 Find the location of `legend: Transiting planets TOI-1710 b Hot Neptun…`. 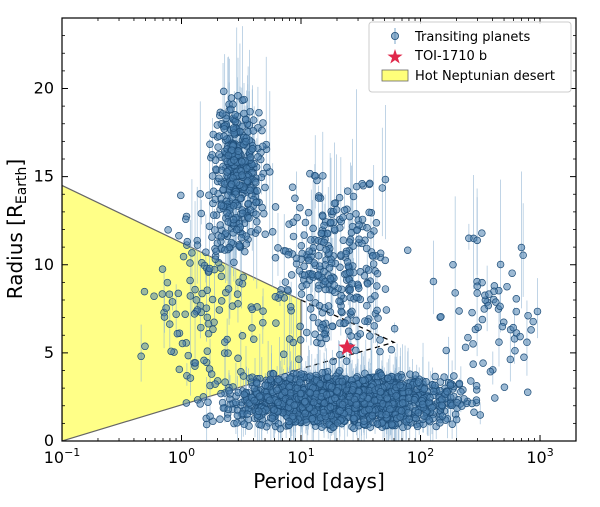

legend: Transiting planets TOI-1710 b Hot Neptun… is located at coordinates (470, 57).